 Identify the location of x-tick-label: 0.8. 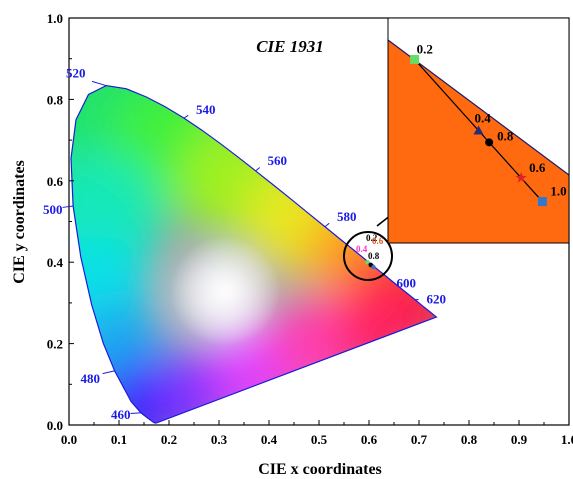
(469, 439).